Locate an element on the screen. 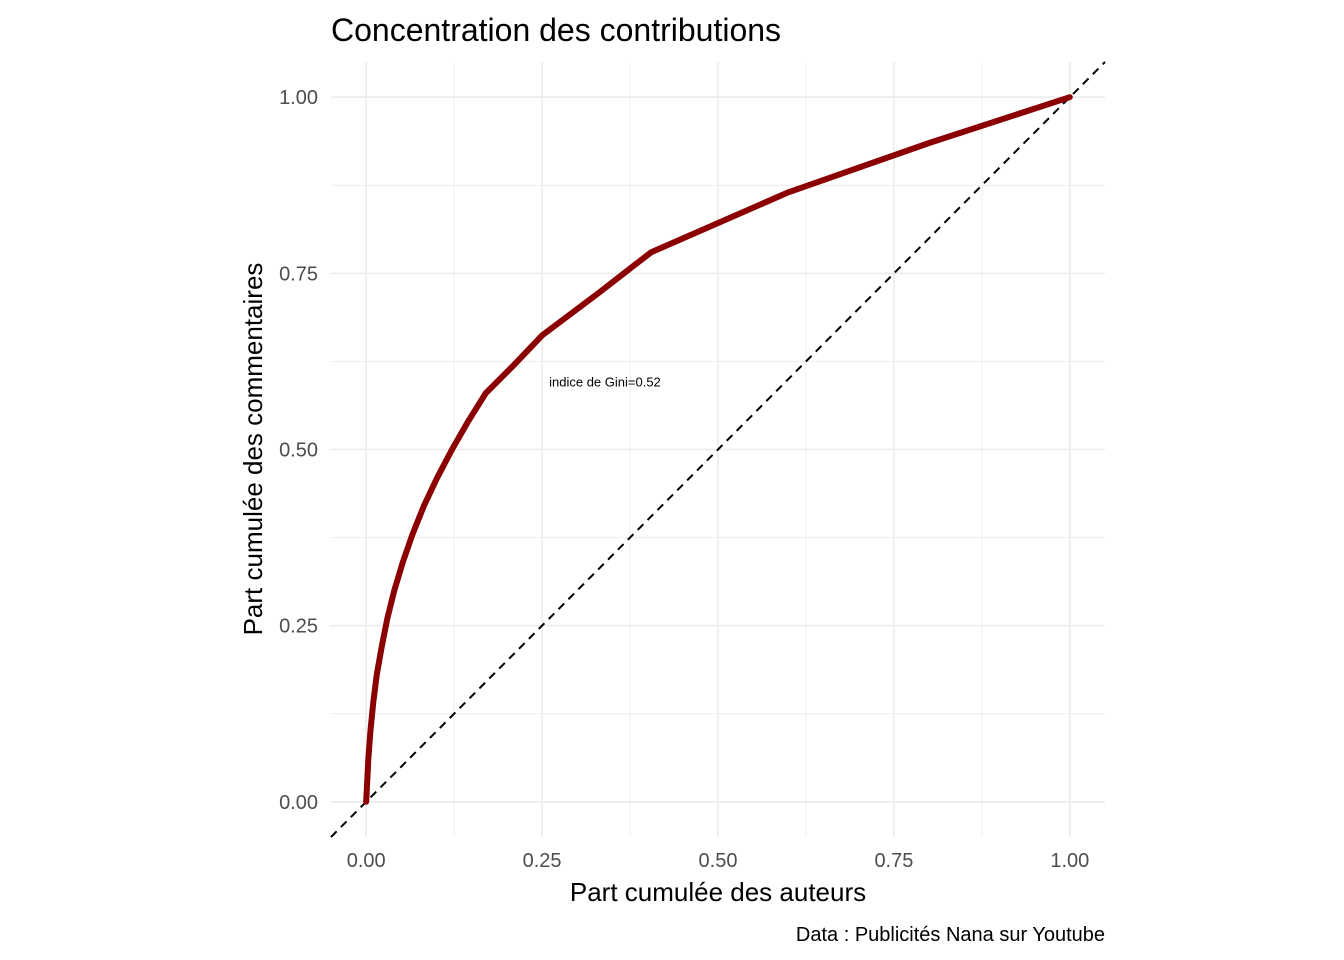 This screenshot has width=1344, height=960. x-axis-ticks: 0.00 0.25 0.50 0.75 1.00 is located at coordinates (718, 861).